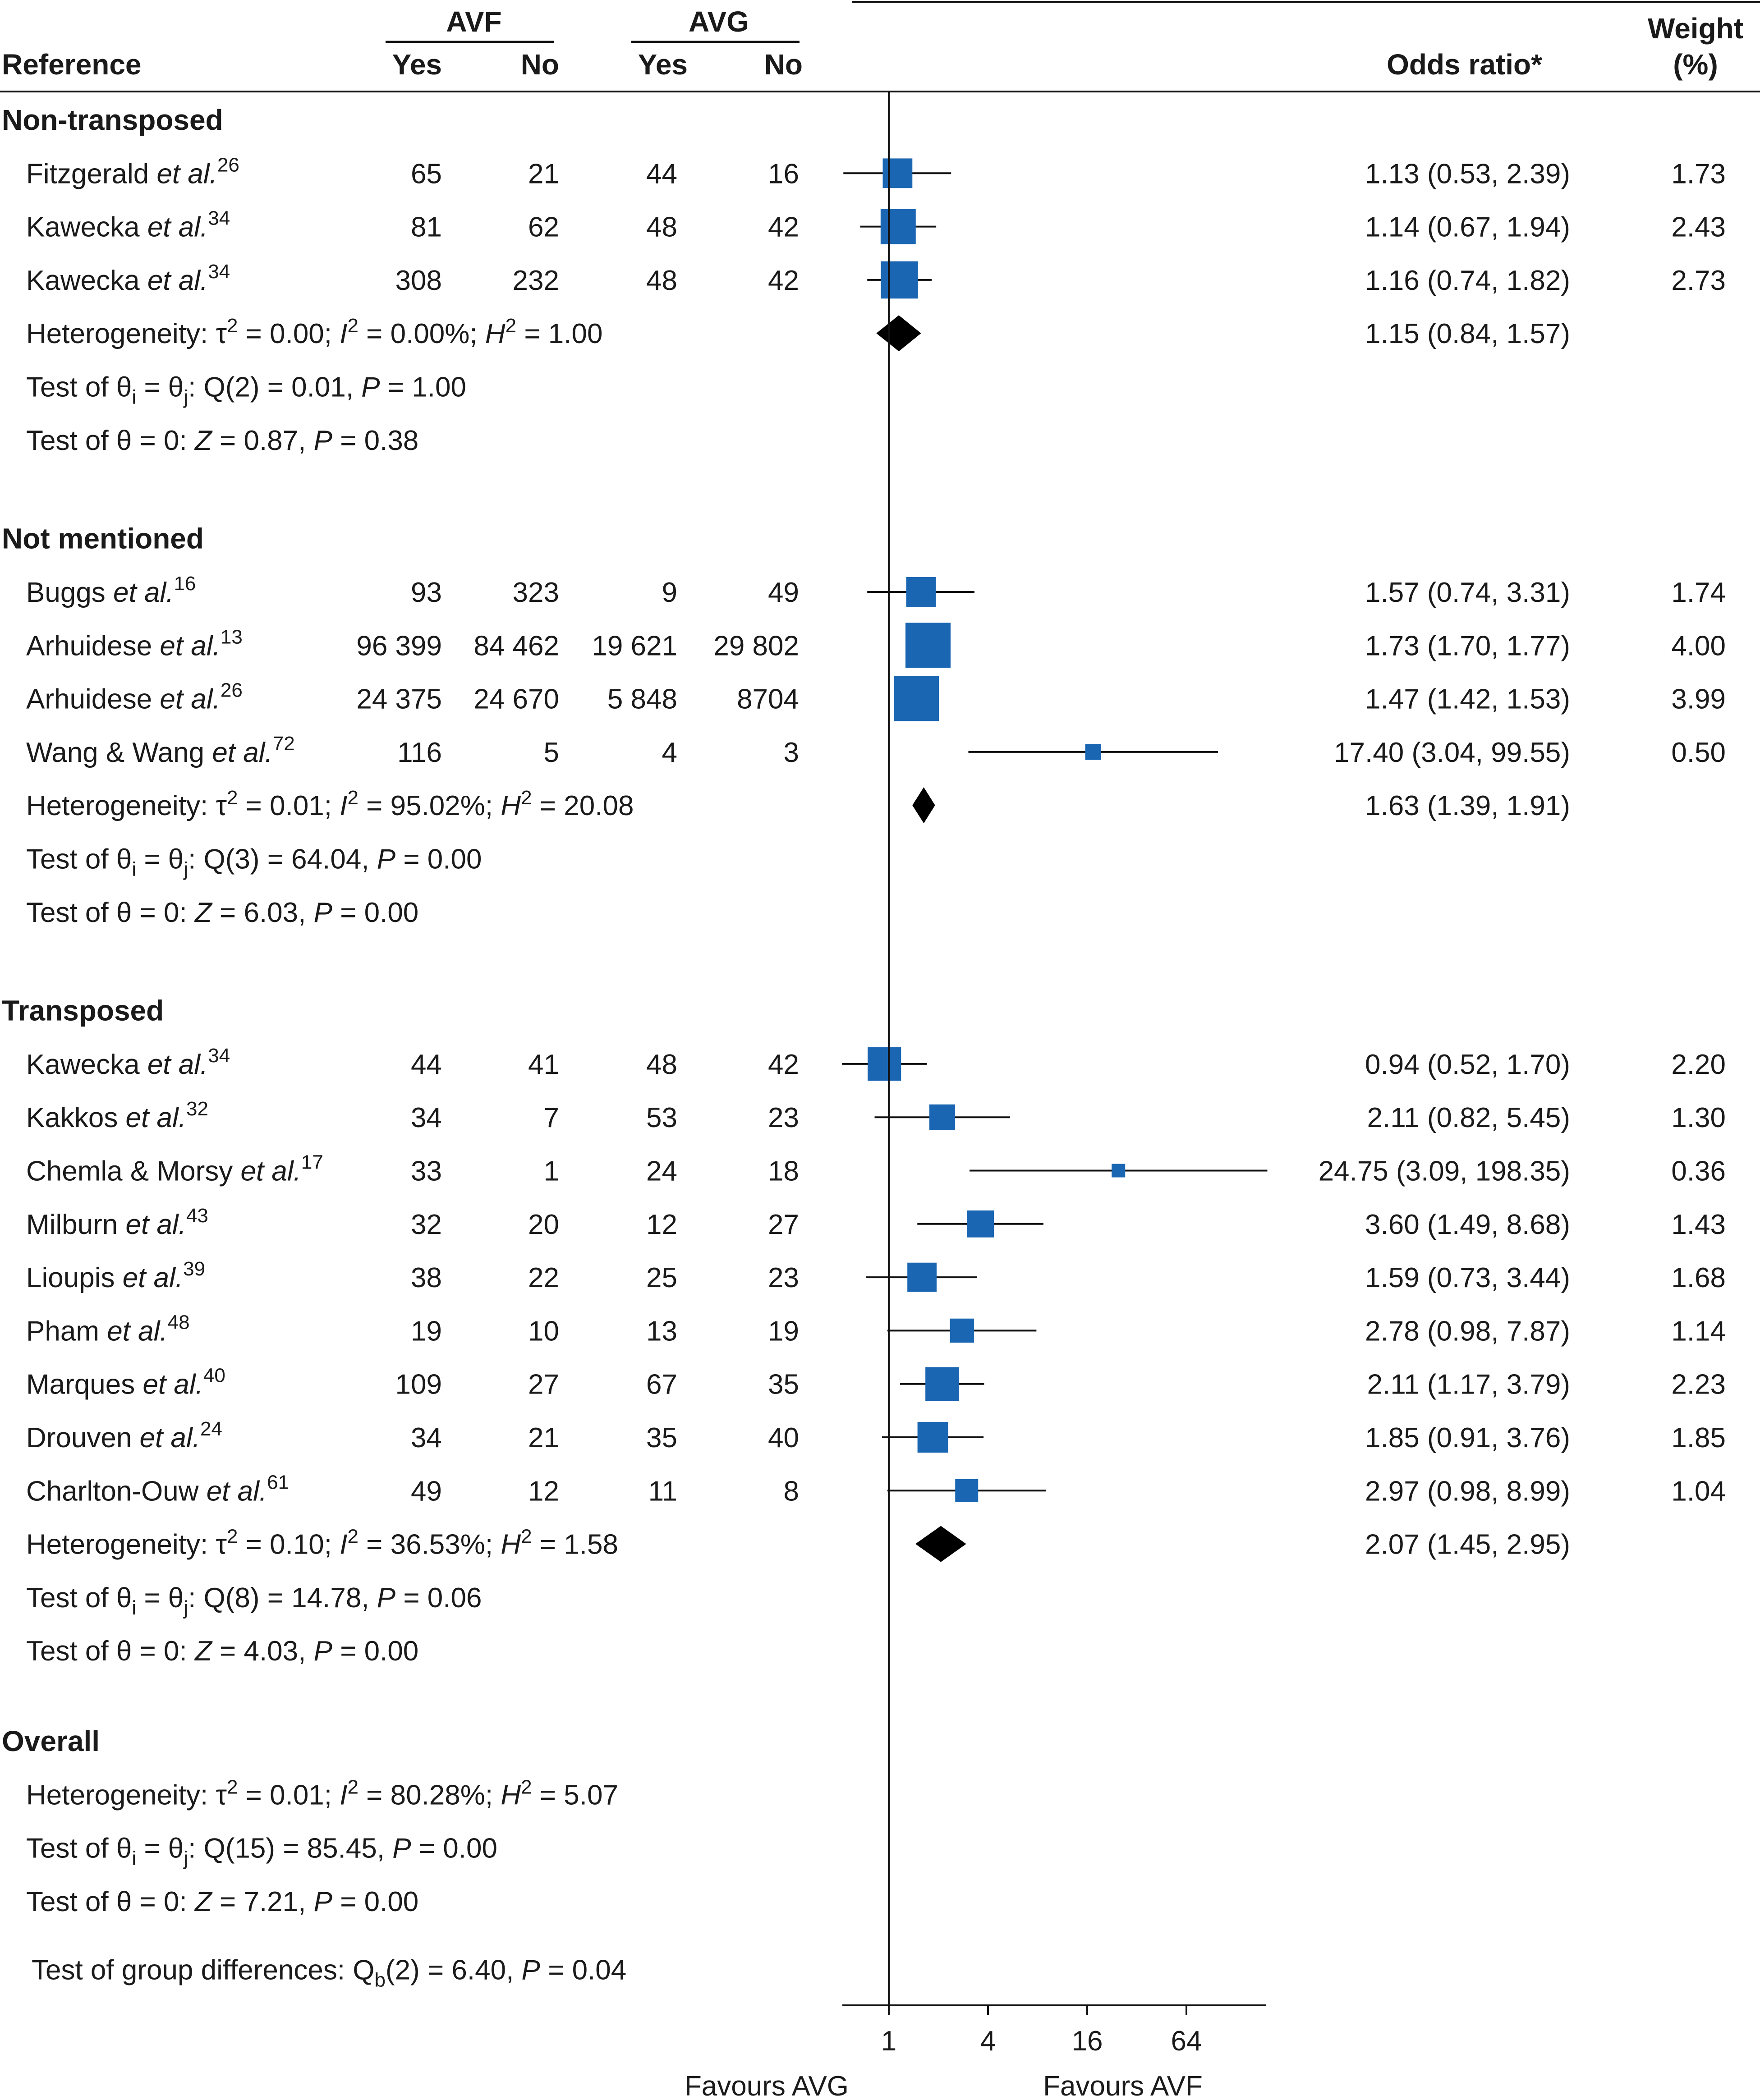  Describe the element at coordinates (1699, 1224) in the screenshot. I see `weight-label: 1.43` at that location.